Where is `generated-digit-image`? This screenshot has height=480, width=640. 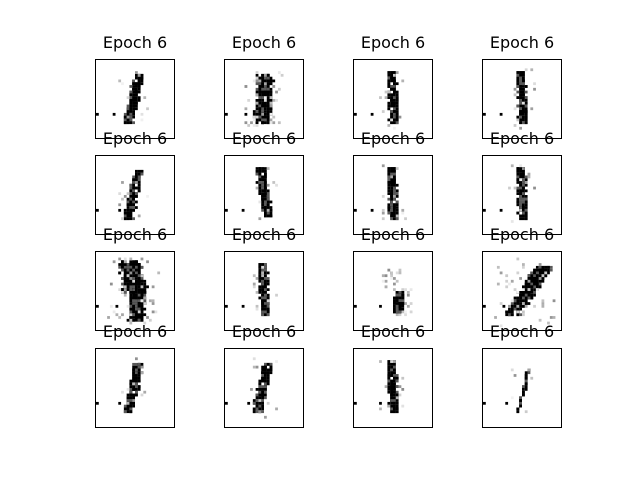 generated-digit-image is located at coordinates (509, 193).